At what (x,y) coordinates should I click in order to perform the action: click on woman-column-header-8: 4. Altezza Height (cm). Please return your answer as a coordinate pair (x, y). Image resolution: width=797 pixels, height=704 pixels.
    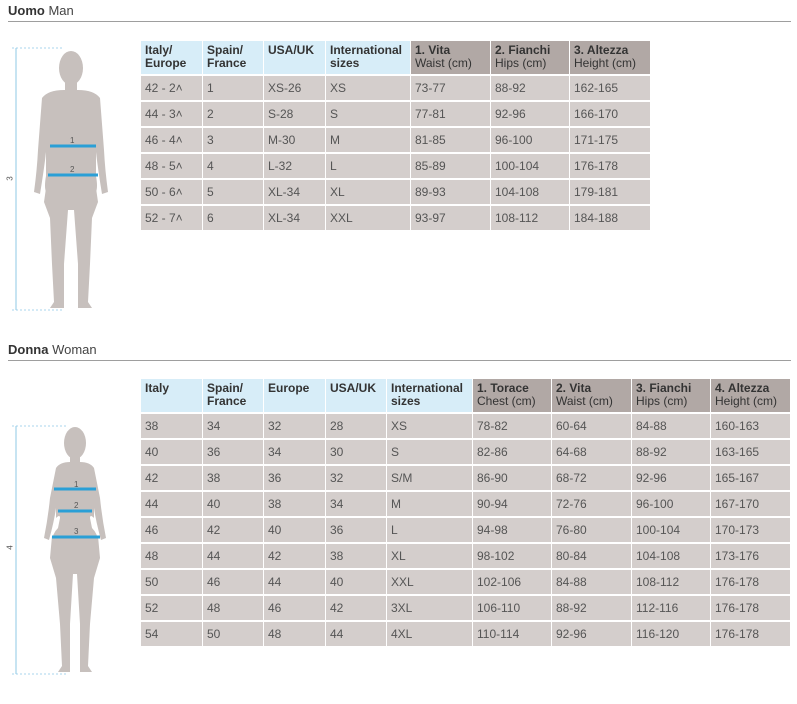
    Looking at the image, I should click on (751, 395).